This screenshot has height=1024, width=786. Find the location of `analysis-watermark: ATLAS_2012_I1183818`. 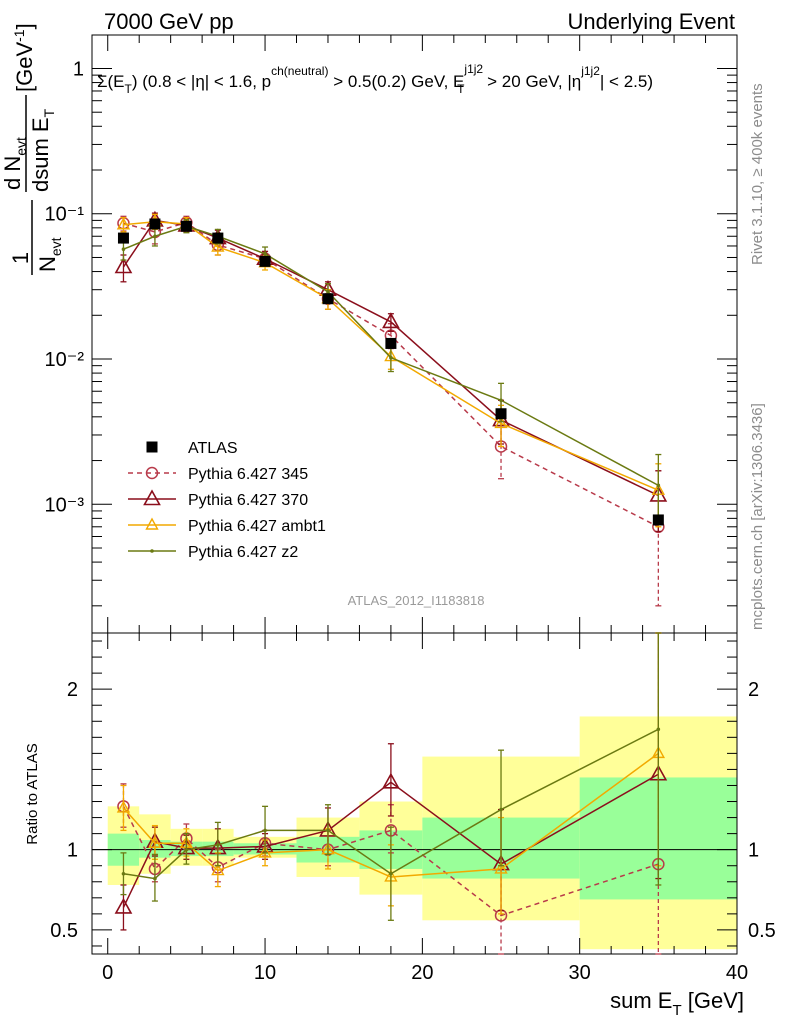

analysis-watermark: ATLAS_2012_I1183818 is located at coordinates (416, 600).